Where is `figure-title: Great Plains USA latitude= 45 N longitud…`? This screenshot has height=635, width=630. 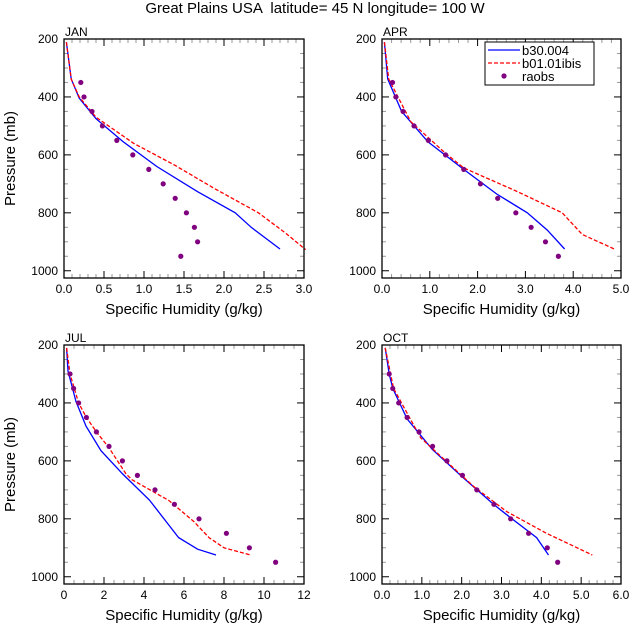
figure-title: Great Plains USA latitude= 45 N longitud… is located at coordinates (315, 8).